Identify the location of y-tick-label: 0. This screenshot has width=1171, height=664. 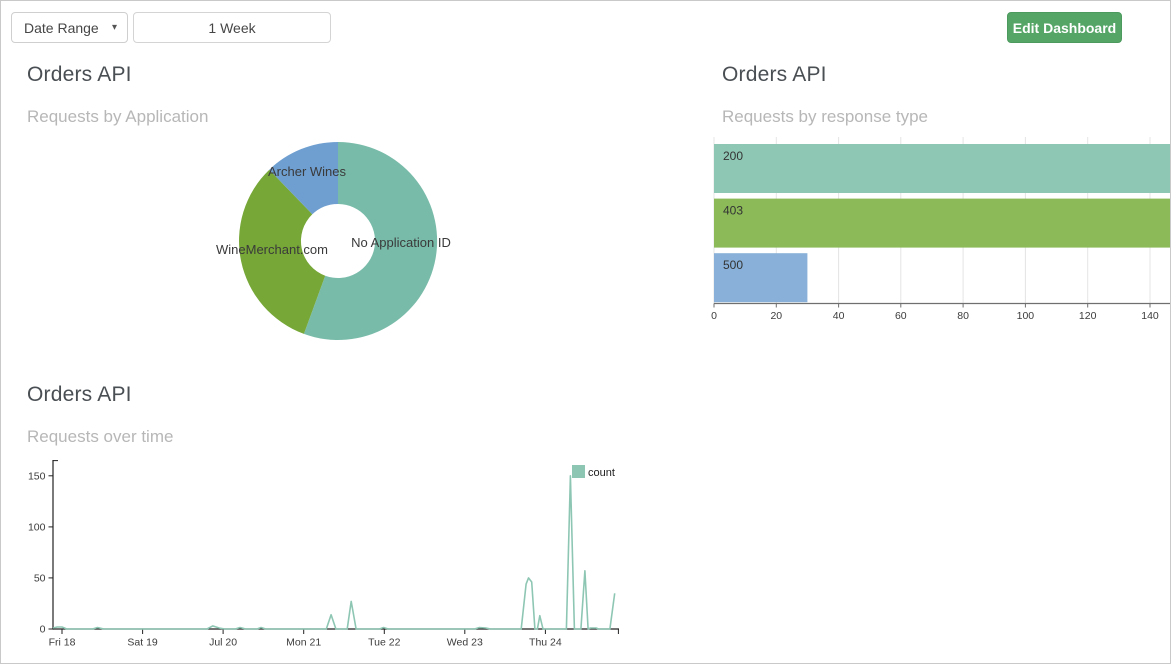
(43, 630).